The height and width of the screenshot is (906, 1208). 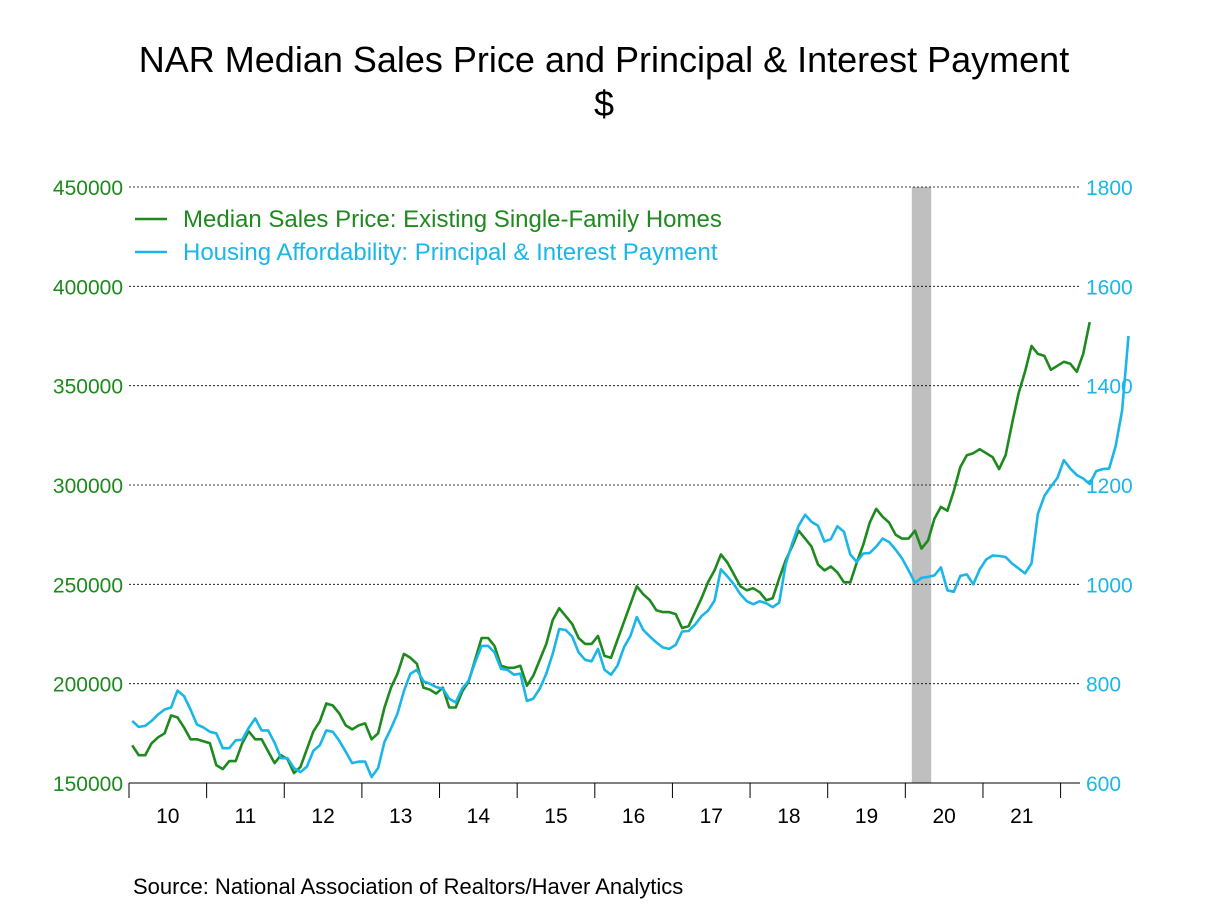 What do you see at coordinates (633, 816) in the screenshot?
I see `x-tick-label: 16` at bounding box center [633, 816].